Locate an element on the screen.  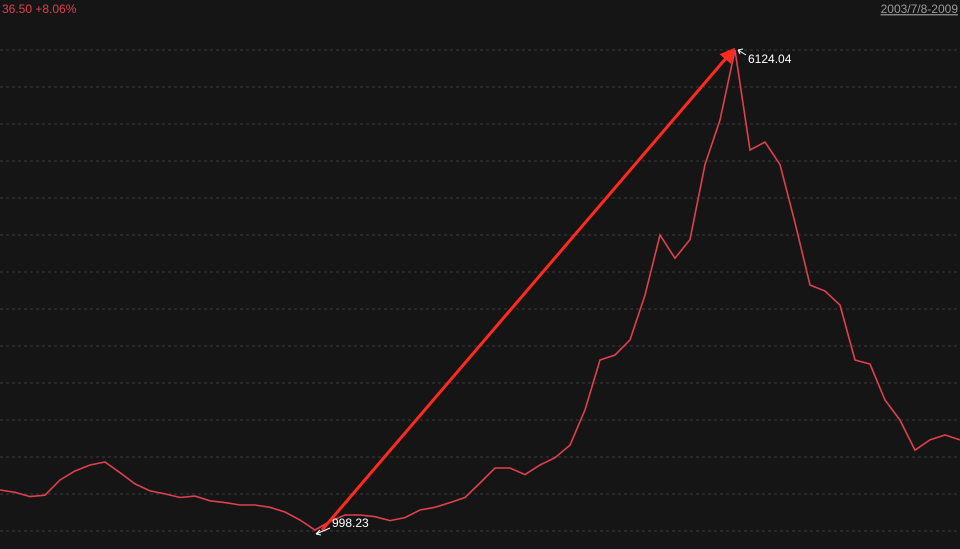
quote-label: 36.50 +8.06% is located at coordinates (39, 9).